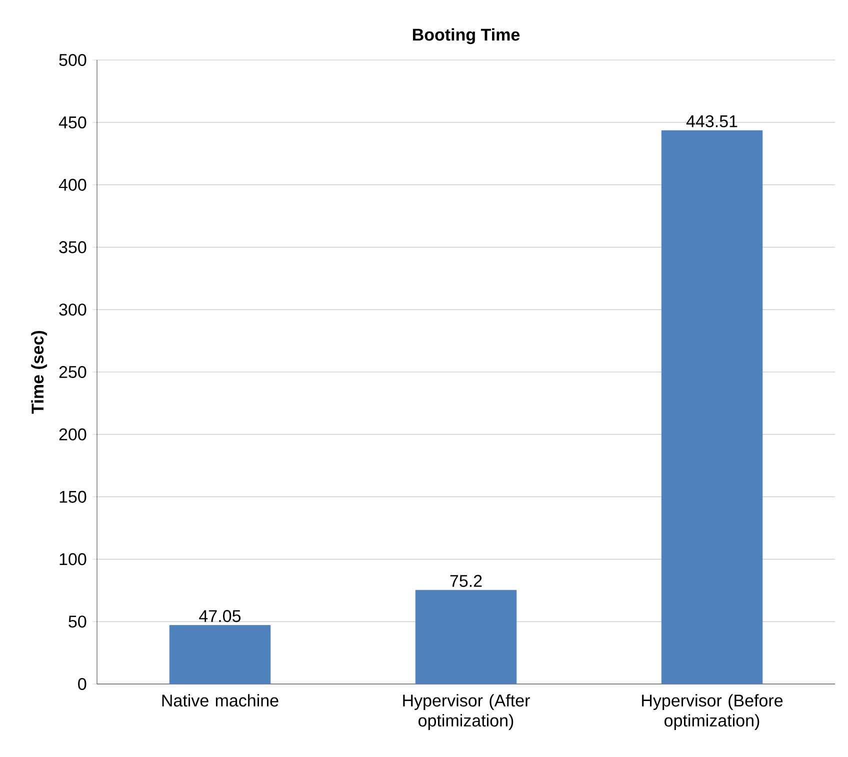 This screenshot has width=848, height=757. Describe the element at coordinates (72, 184) in the screenshot. I see `y-tick-label: 400` at that location.